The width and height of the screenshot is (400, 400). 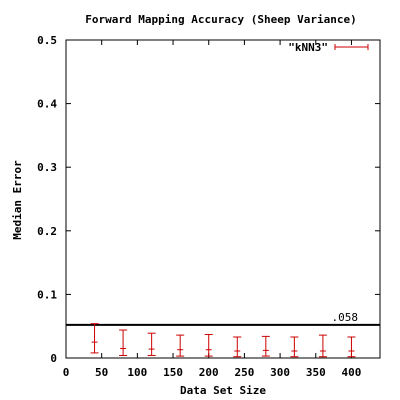 I want to click on x-tick-label: 300, so click(x=280, y=372).